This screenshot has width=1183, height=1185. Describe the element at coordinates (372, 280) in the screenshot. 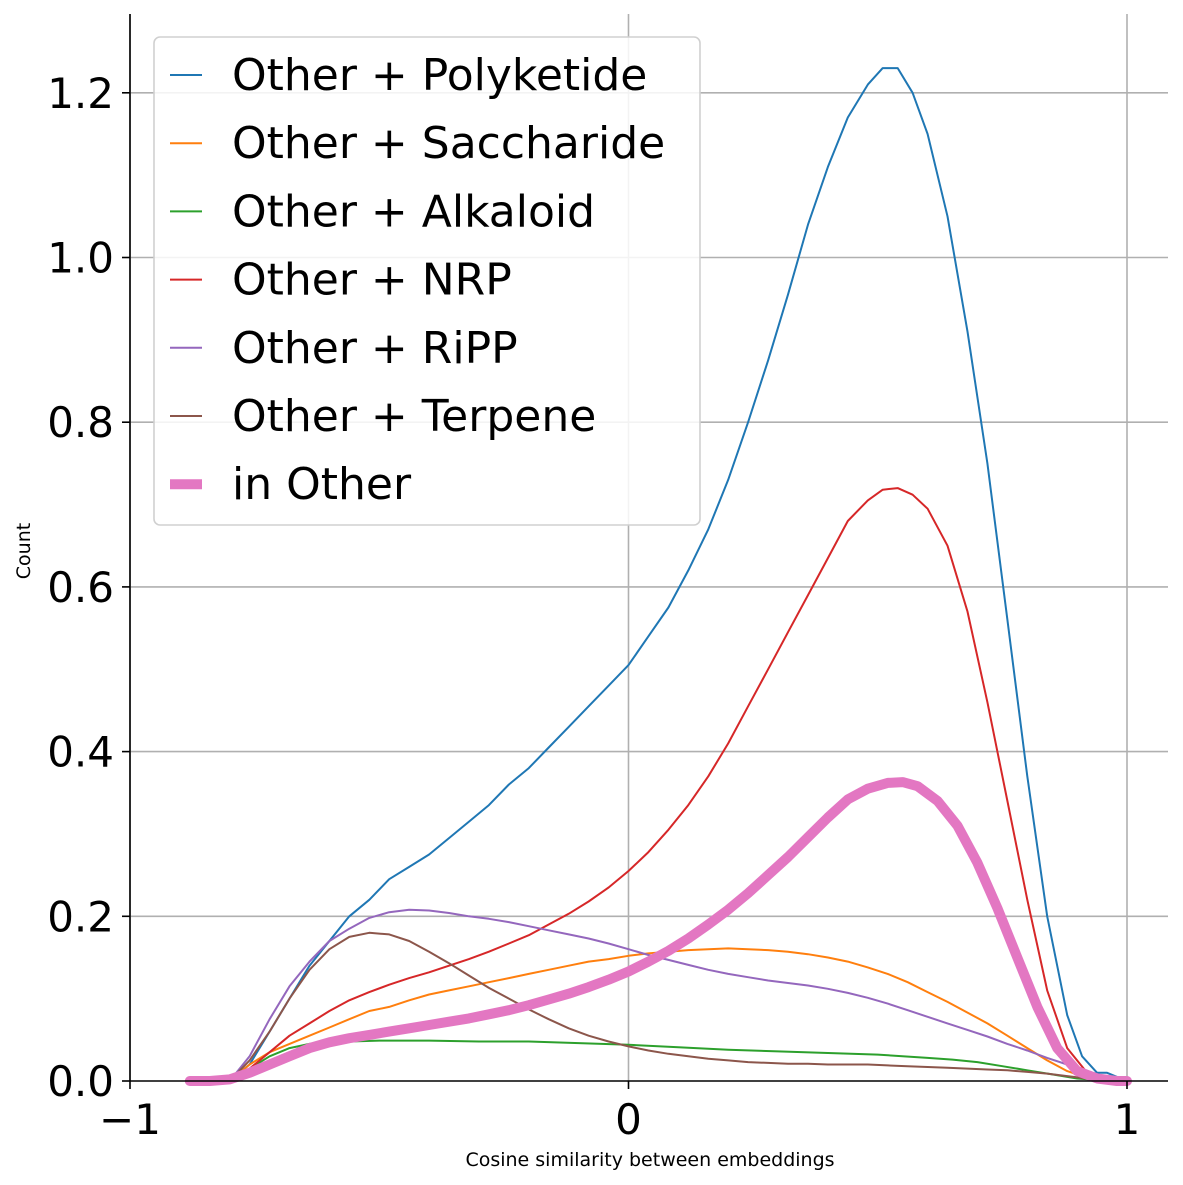

I see `legend-label-3: Other + NRP` at that location.